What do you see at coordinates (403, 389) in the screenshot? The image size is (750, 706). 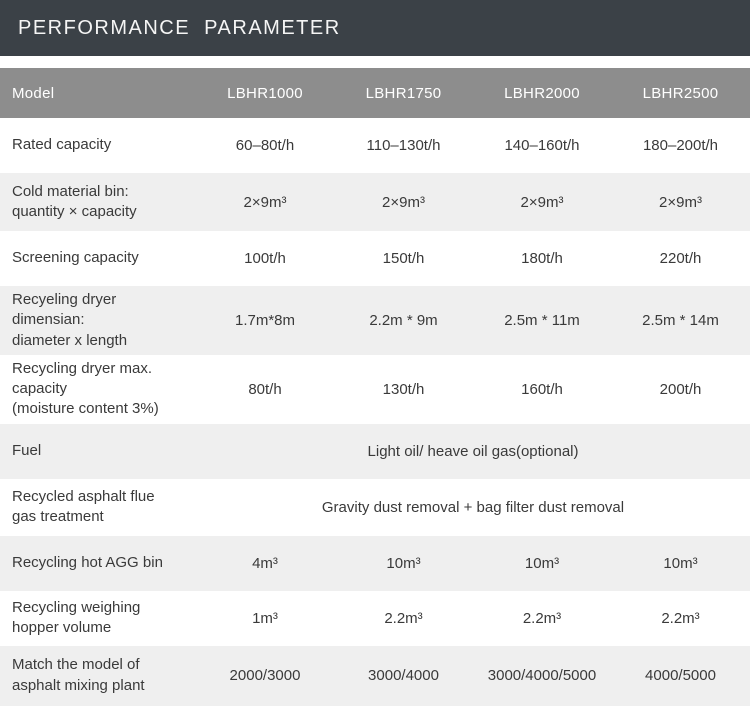 I see `cell-value: 130t/h` at bounding box center [403, 389].